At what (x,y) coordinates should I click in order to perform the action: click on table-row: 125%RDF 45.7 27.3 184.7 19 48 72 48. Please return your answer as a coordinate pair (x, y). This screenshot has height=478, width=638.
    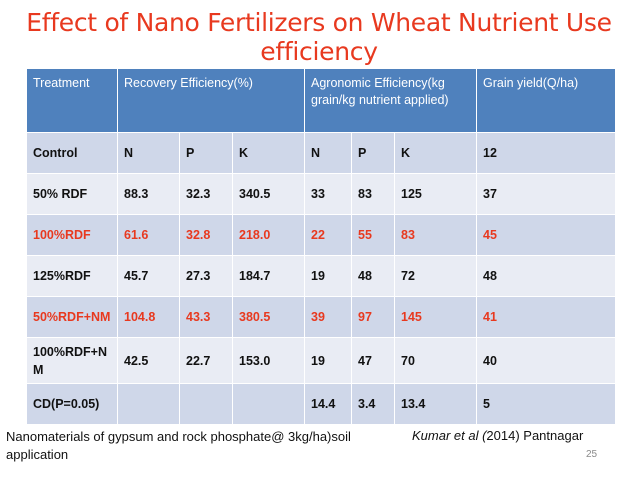
    Looking at the image, I should click on (321, 276).